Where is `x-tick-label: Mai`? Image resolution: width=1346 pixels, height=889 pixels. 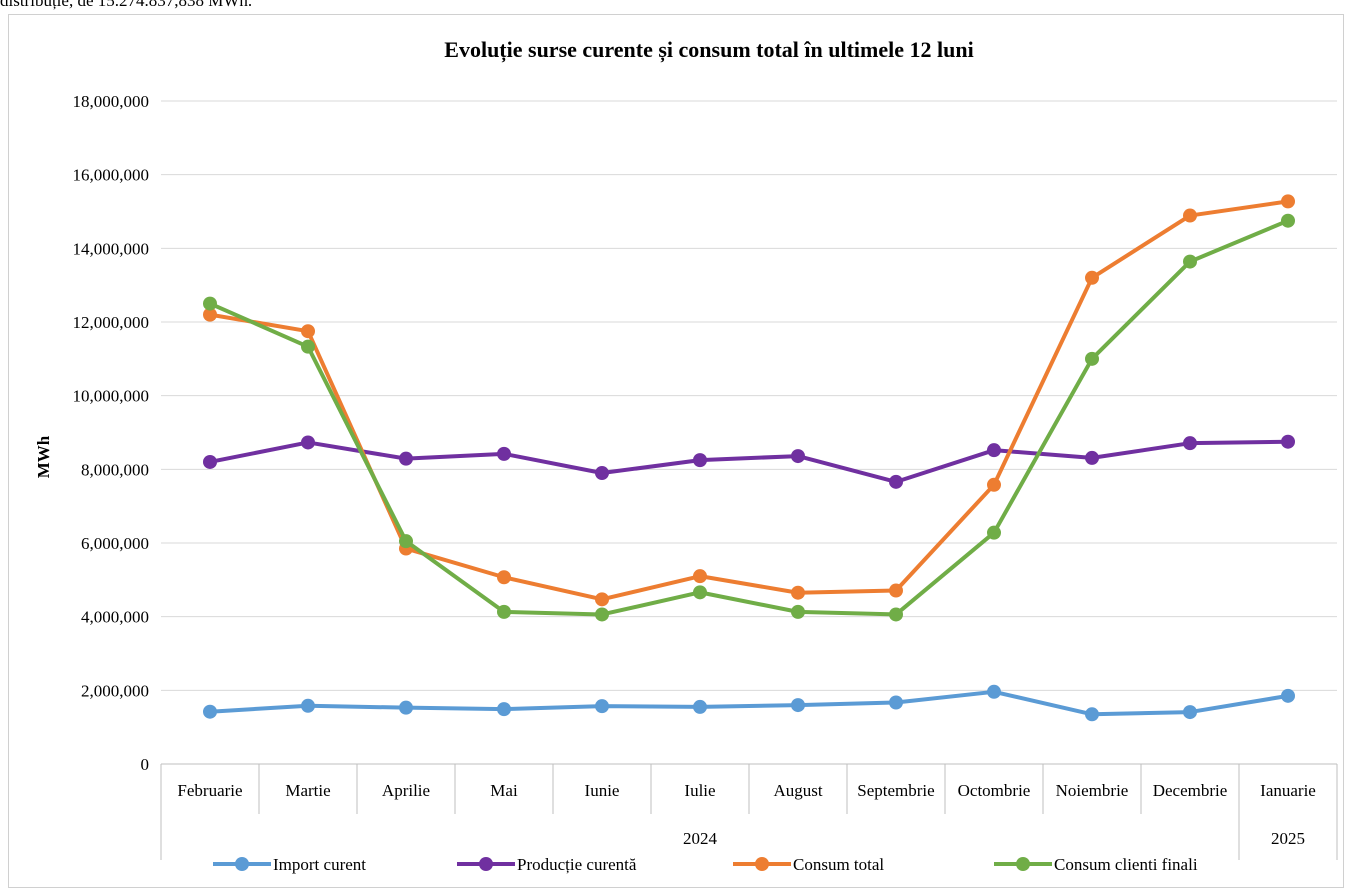
x-tick-label: Mai is located at coordinates (504, 790).